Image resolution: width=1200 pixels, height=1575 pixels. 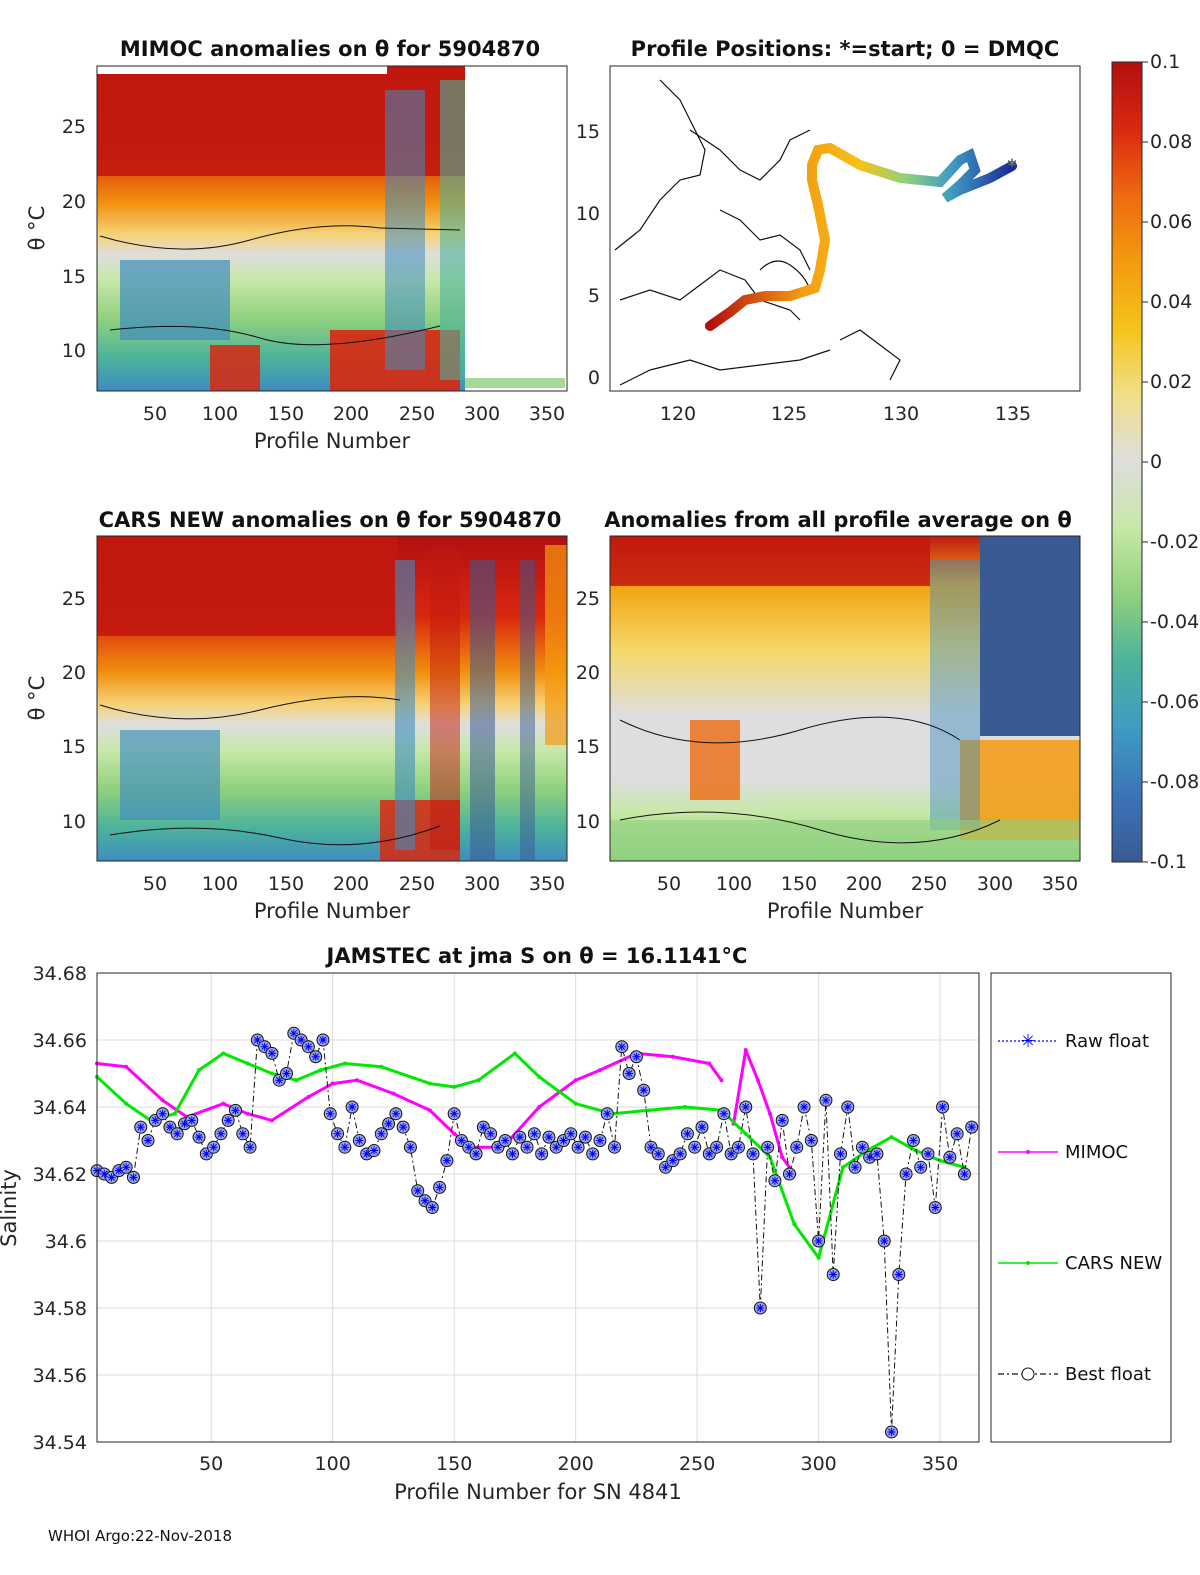 I want to click on colorbar-tick-label: 0.06, so click(x=1171, y=222).